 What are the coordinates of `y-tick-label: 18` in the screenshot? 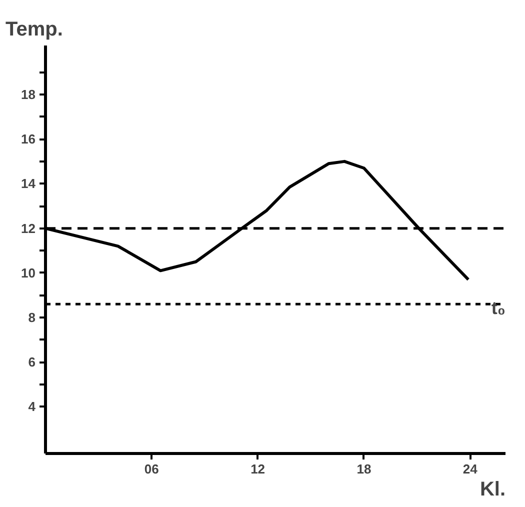 It's located at (28, 94).